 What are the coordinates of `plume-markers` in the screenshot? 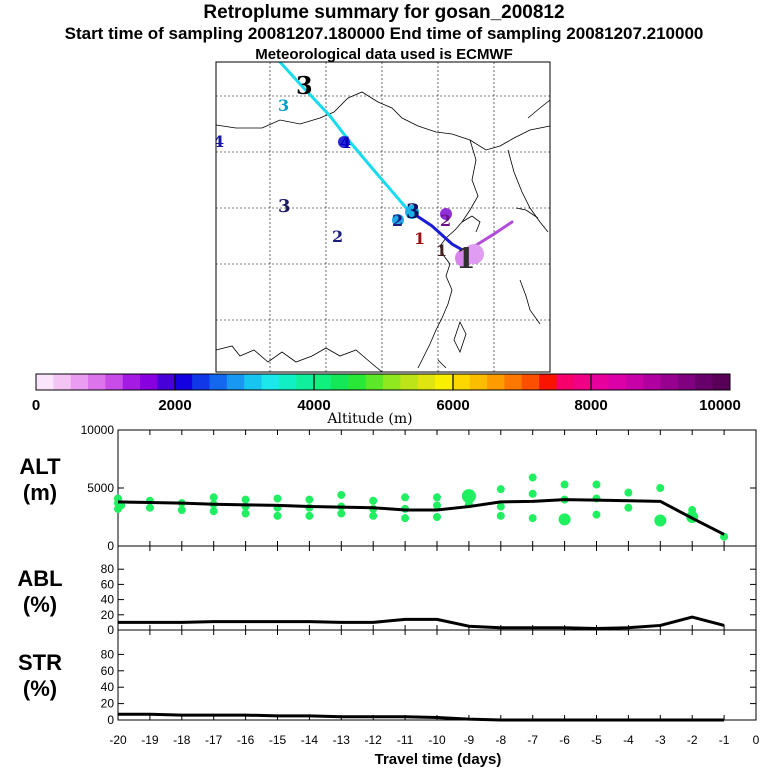 It's located at (411, 201).